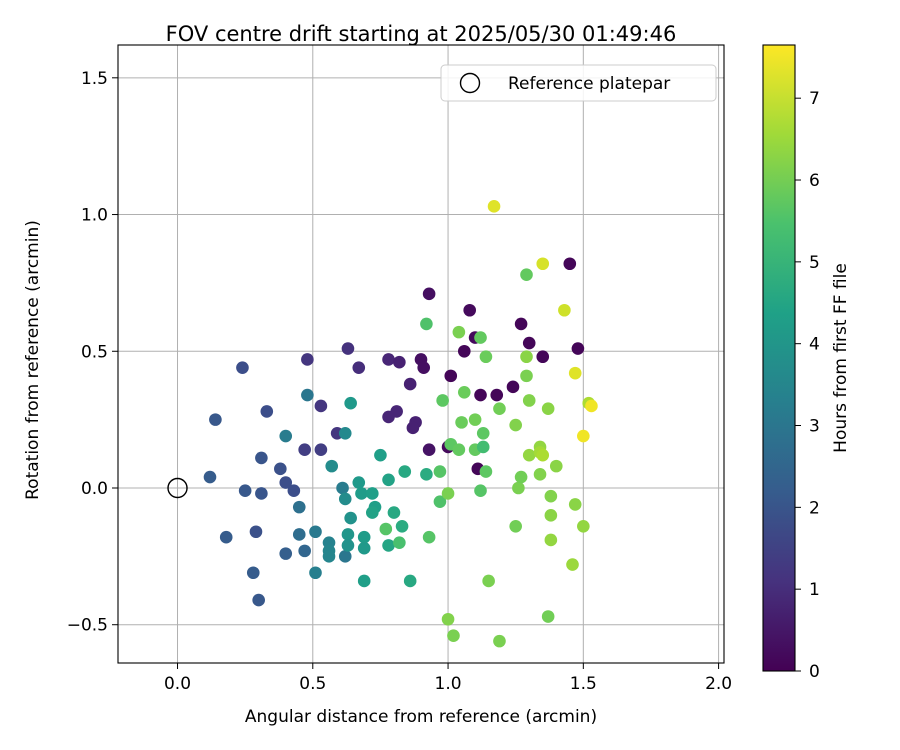 This screenshot has height=750, width=900. I want to click on y-tick-label: 0.5, so click(94, 352).